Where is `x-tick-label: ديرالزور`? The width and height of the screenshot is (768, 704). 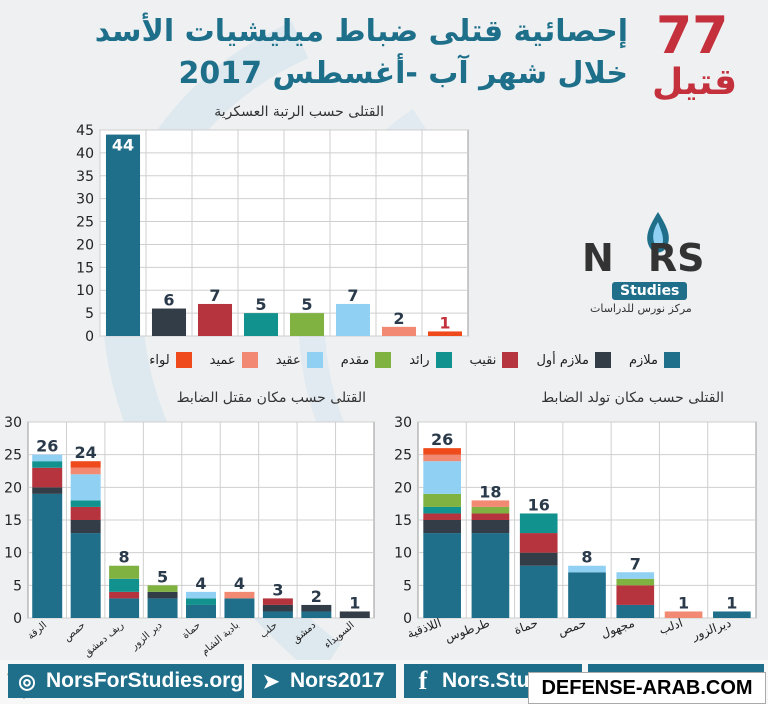 x-tick-label: ديرالزور is located at coordinates (711, 630).